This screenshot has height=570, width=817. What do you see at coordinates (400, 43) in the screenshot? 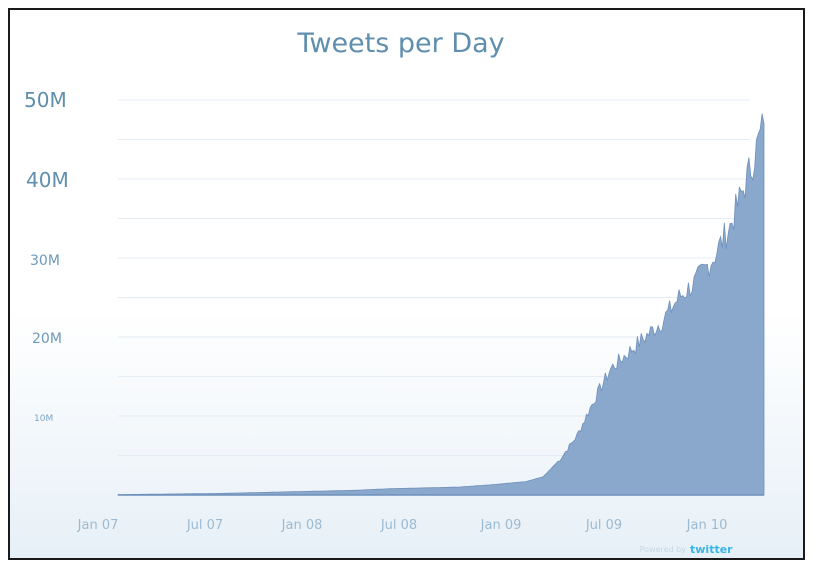
I see `chart-title: Tweets per Day` at bounding box center [400, 43].